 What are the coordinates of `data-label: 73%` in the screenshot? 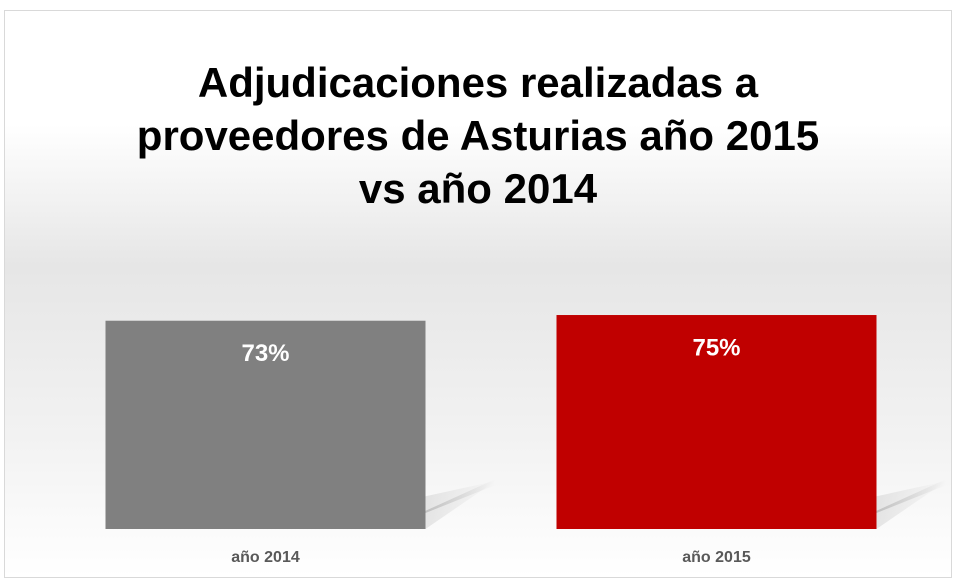 It's located at (265, 353).